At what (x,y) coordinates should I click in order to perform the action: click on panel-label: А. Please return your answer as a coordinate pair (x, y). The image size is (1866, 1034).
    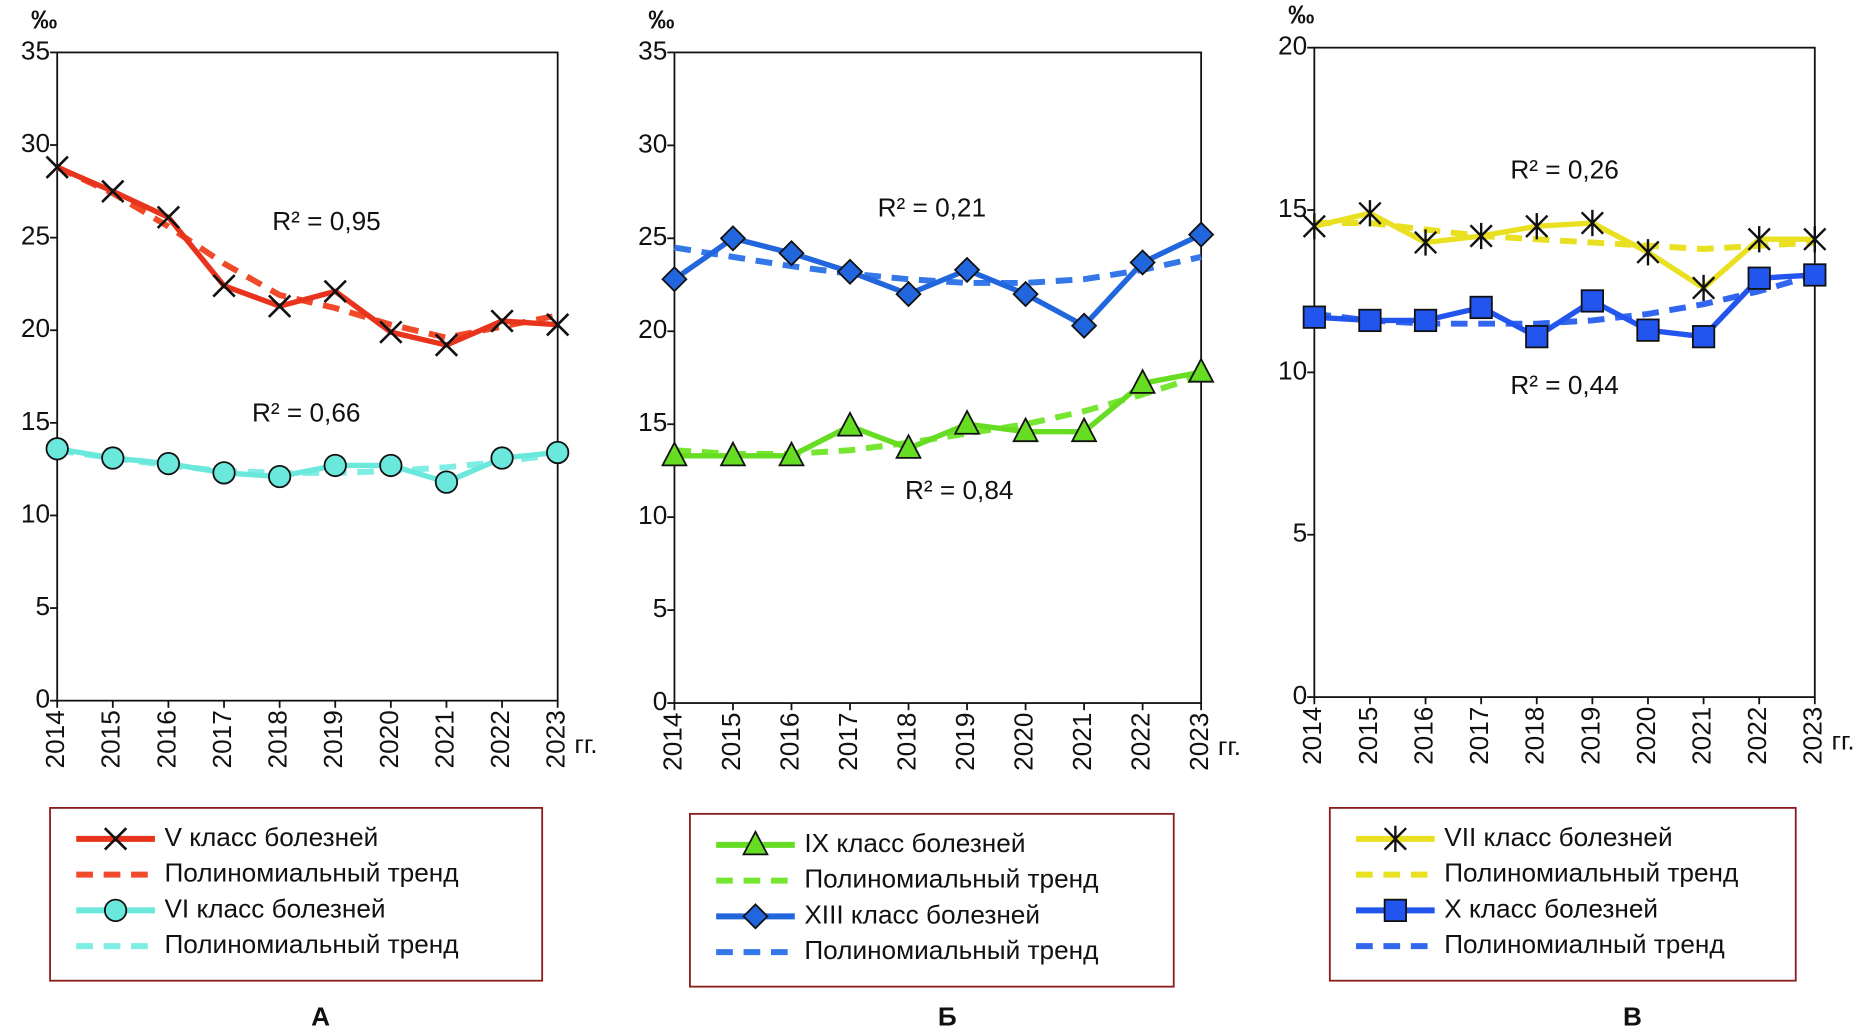
    Looking at the image, I should click on (320, 1017).